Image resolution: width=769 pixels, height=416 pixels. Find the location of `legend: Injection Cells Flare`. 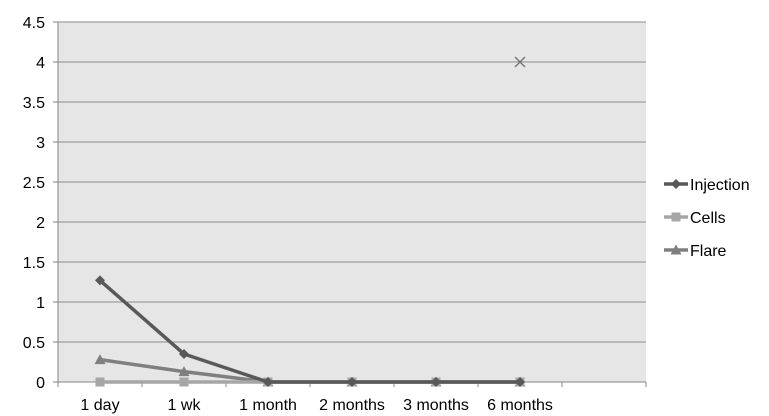

legend: Injection Cells Flare is located at coordinates (707, 218).